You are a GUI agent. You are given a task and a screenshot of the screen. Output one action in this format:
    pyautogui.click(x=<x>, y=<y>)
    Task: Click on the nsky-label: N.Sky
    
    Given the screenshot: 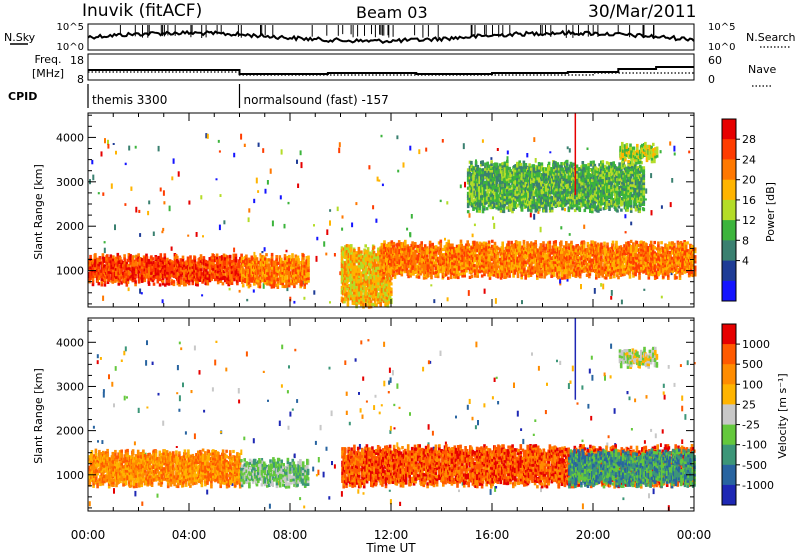 What is the action you would take?
    pyautogui.click(x=20, y=37)
    